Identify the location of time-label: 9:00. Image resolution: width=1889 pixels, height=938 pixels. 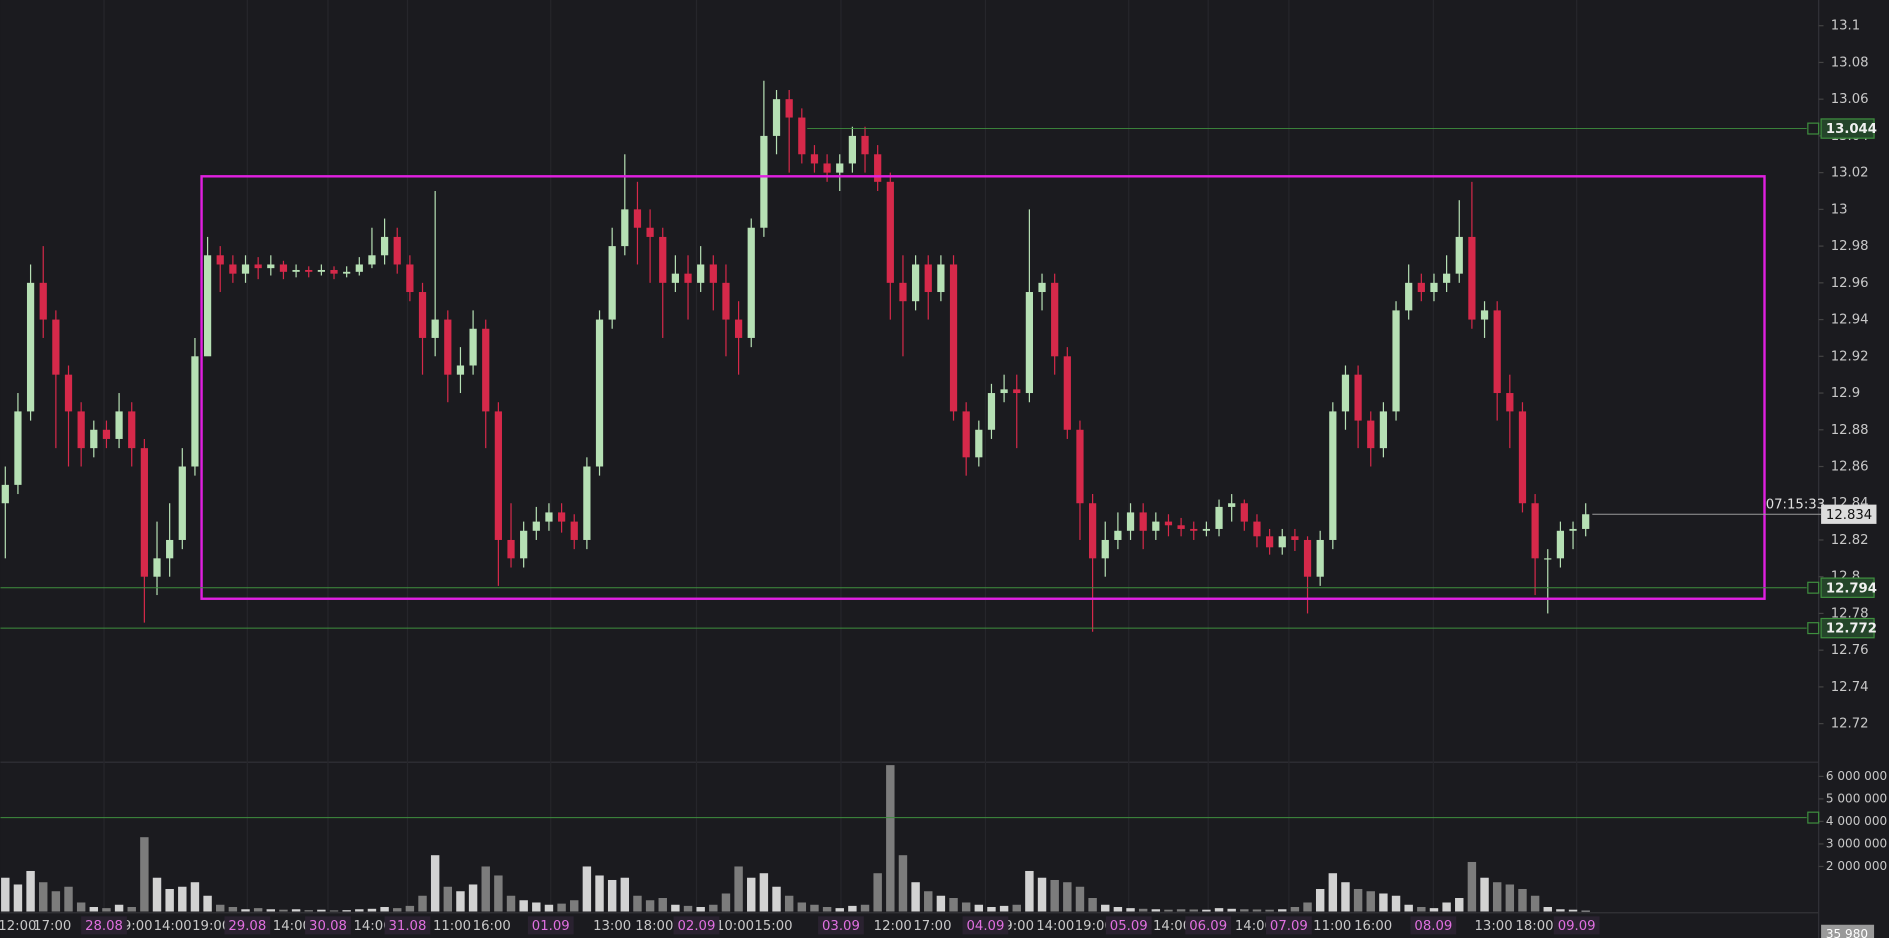
(1019, 926).